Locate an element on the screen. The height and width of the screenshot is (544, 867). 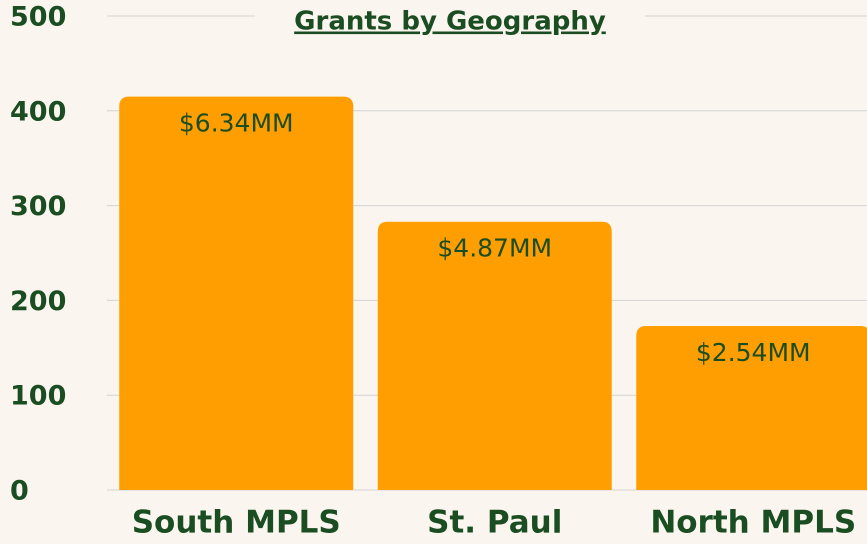
y-tick-label: 500 is located at coordinates (38, 17).